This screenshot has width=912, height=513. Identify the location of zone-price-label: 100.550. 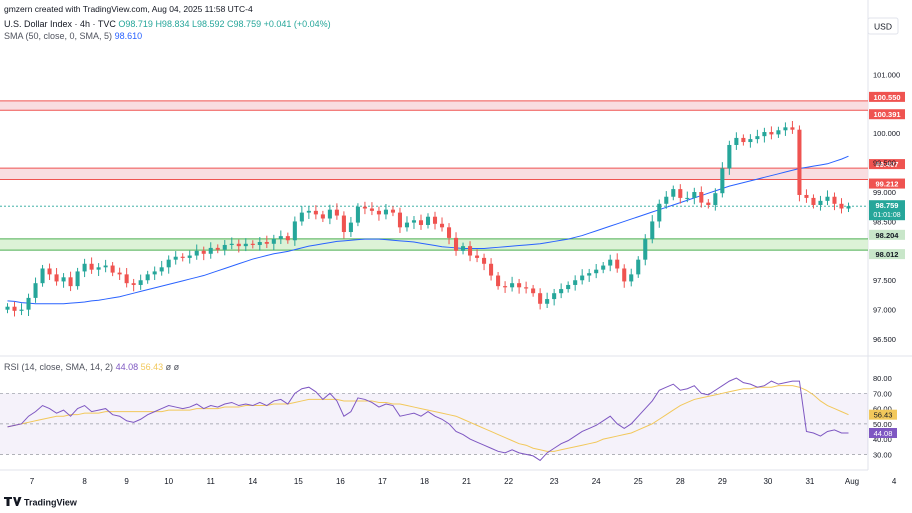
(886, 97).